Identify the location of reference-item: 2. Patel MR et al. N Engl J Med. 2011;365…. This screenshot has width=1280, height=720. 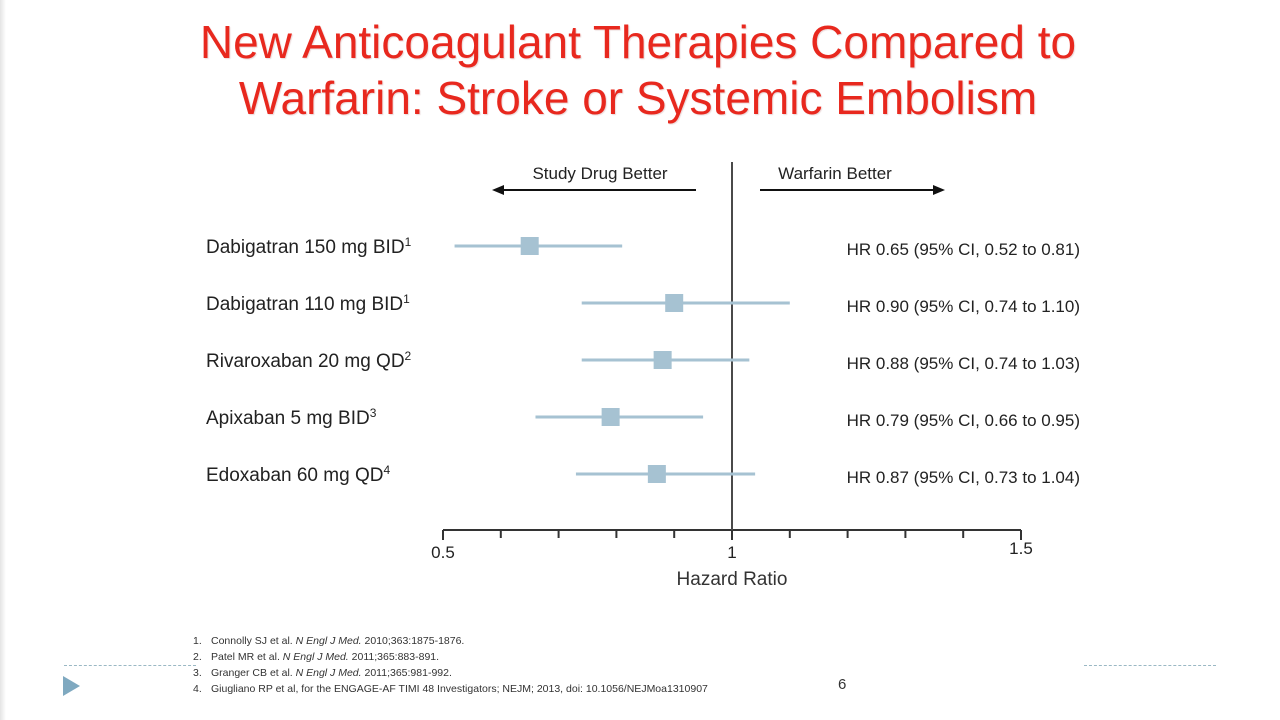
(316, 657).